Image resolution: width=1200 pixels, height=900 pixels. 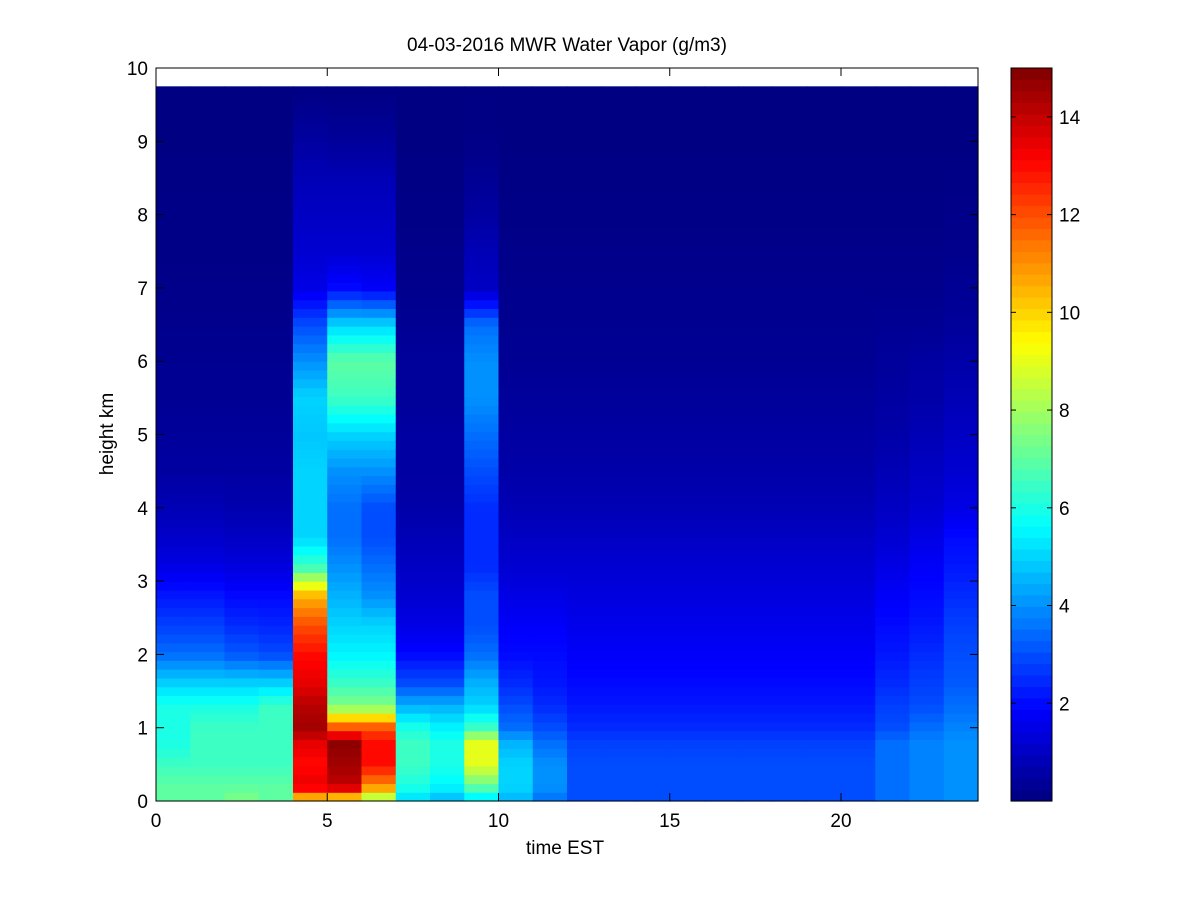 I want to click on y-tick-label: 4, so click(x=142, y=509).